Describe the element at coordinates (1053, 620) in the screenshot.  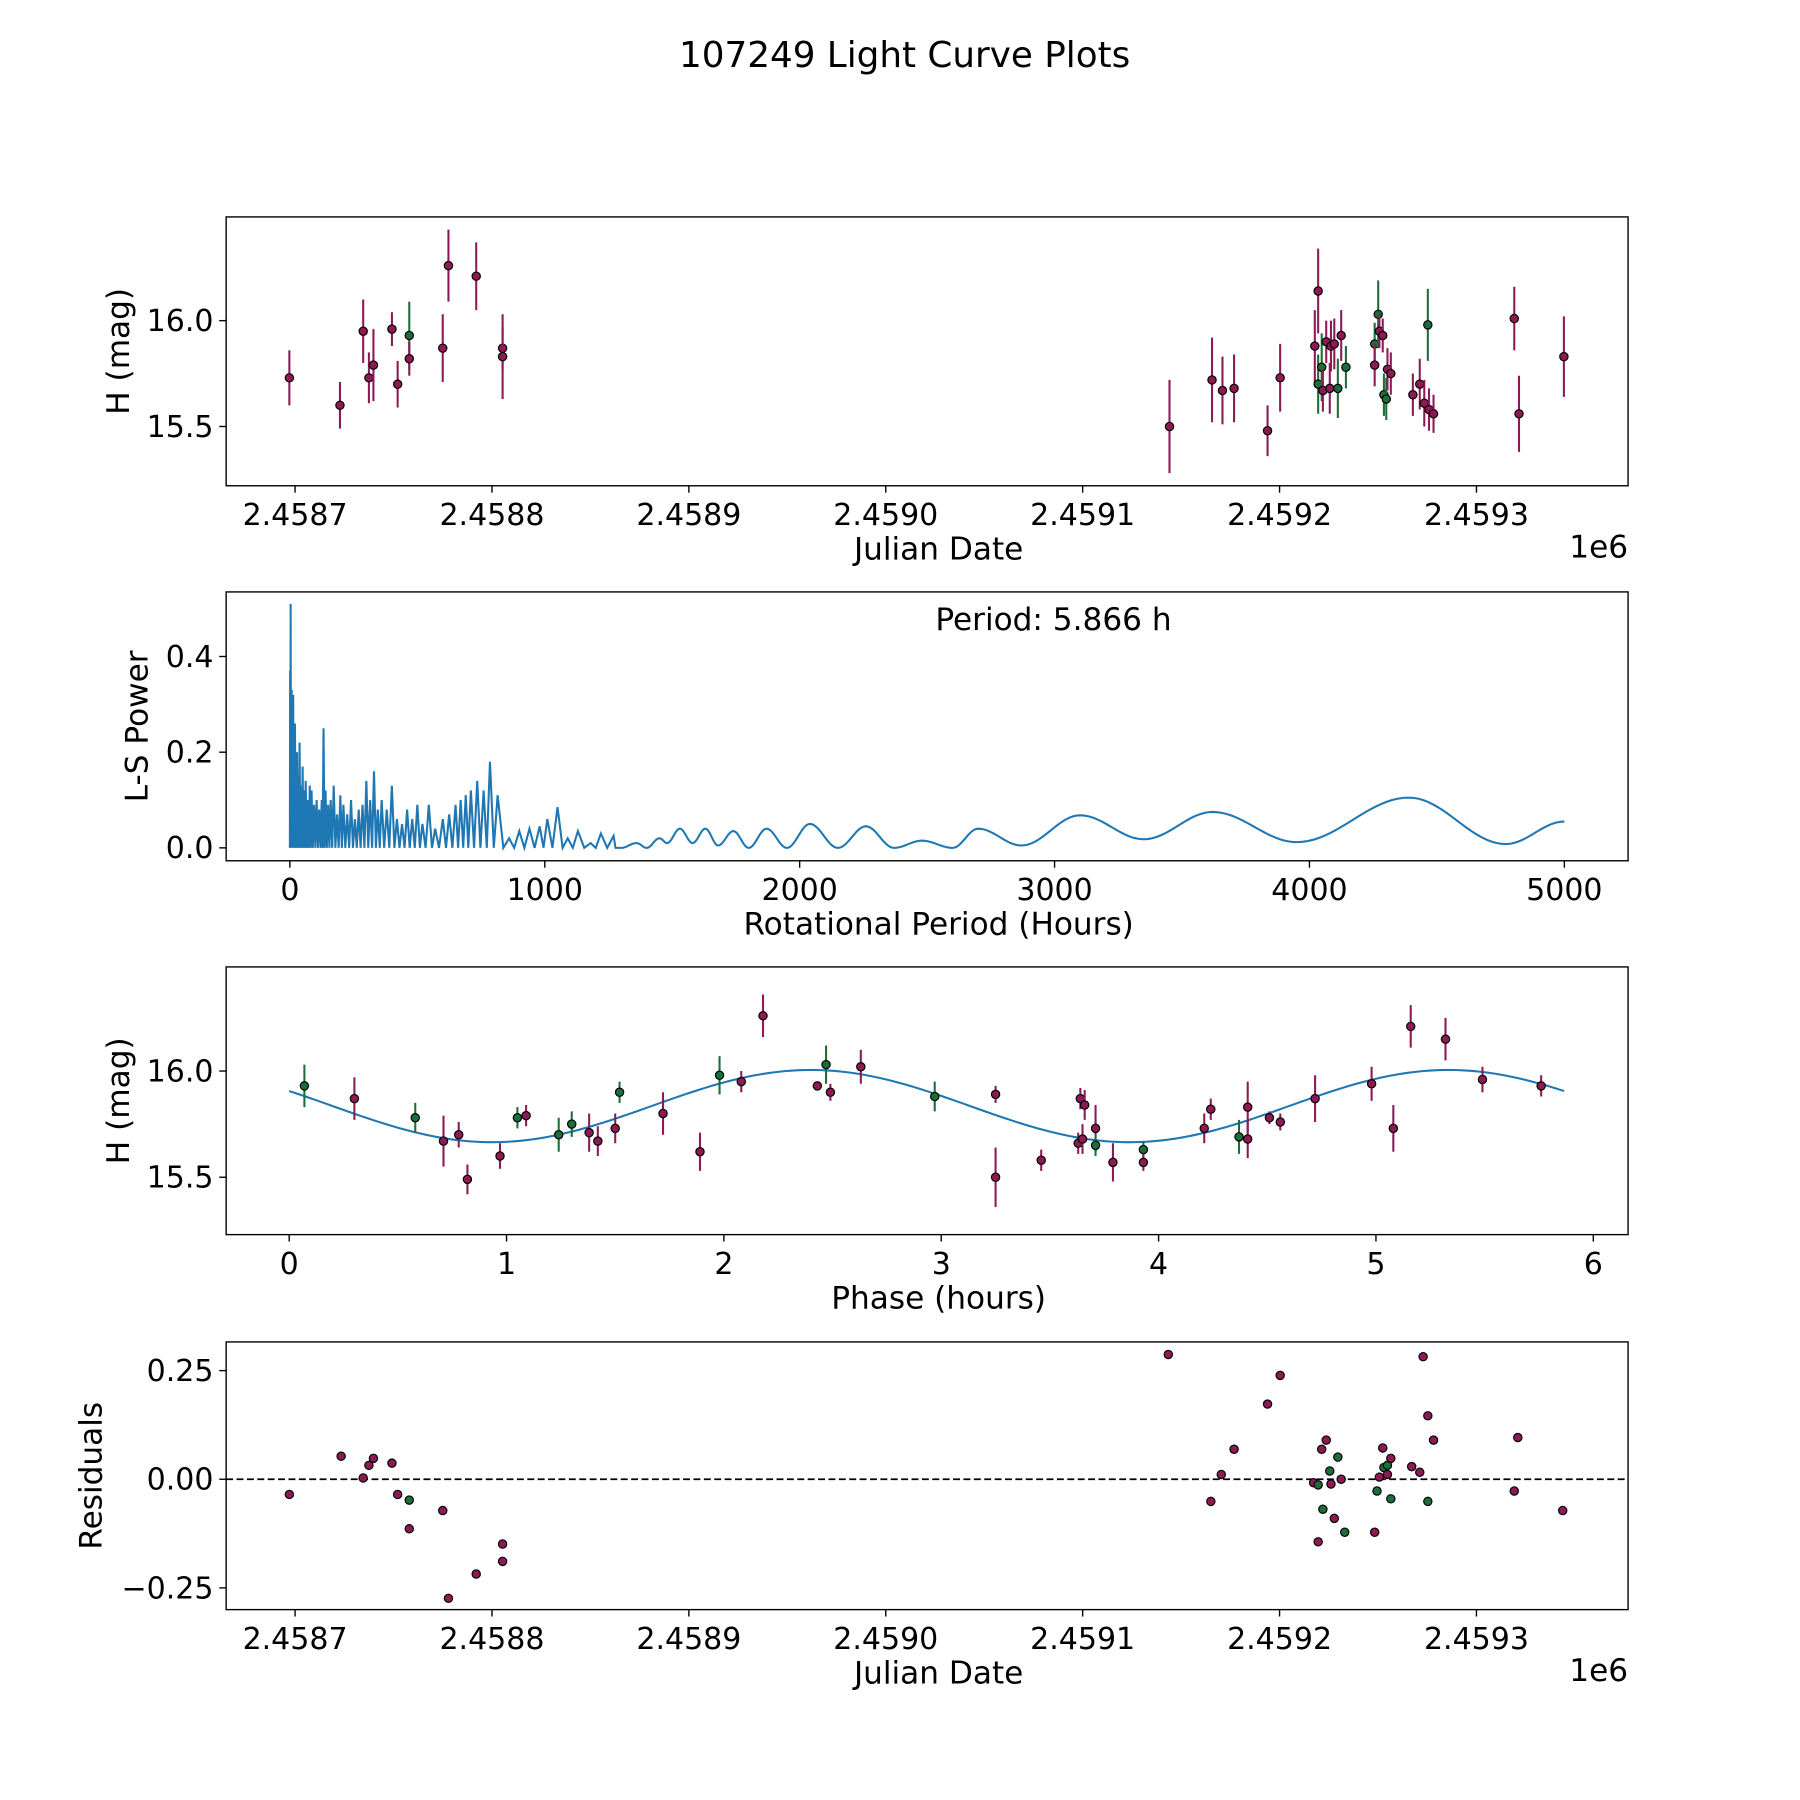
I see `period-annotation: Period: 5.866 h` at that location.